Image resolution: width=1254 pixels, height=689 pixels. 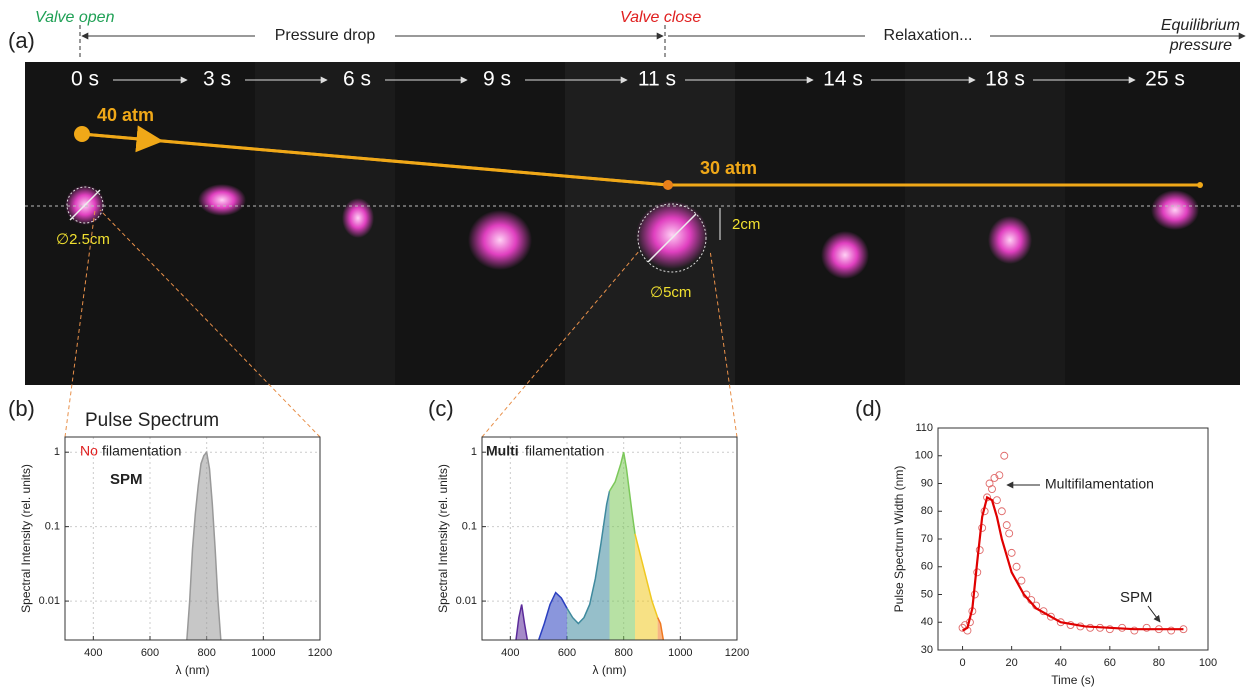 What do you see at coordinates (1110, 663) in the screenshot?
I see `x-tick-label: 60` at bounding box center [1110, 663].